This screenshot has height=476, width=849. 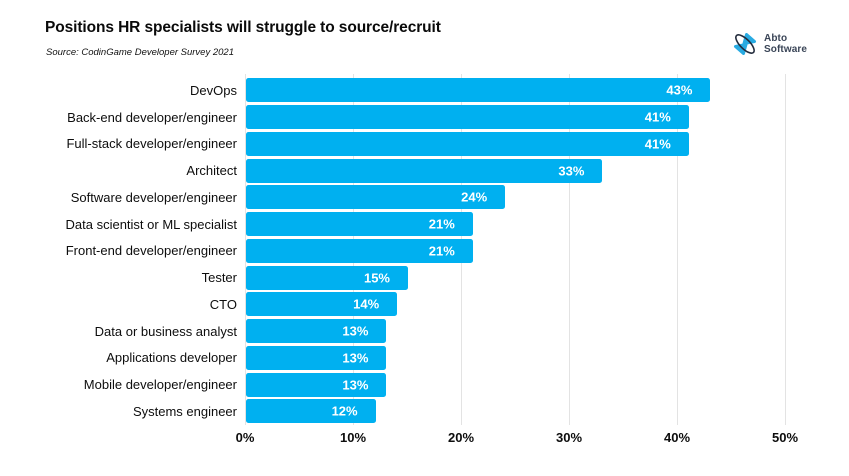 I want to click on bar-track: 12%, so click(x=547, y=411).